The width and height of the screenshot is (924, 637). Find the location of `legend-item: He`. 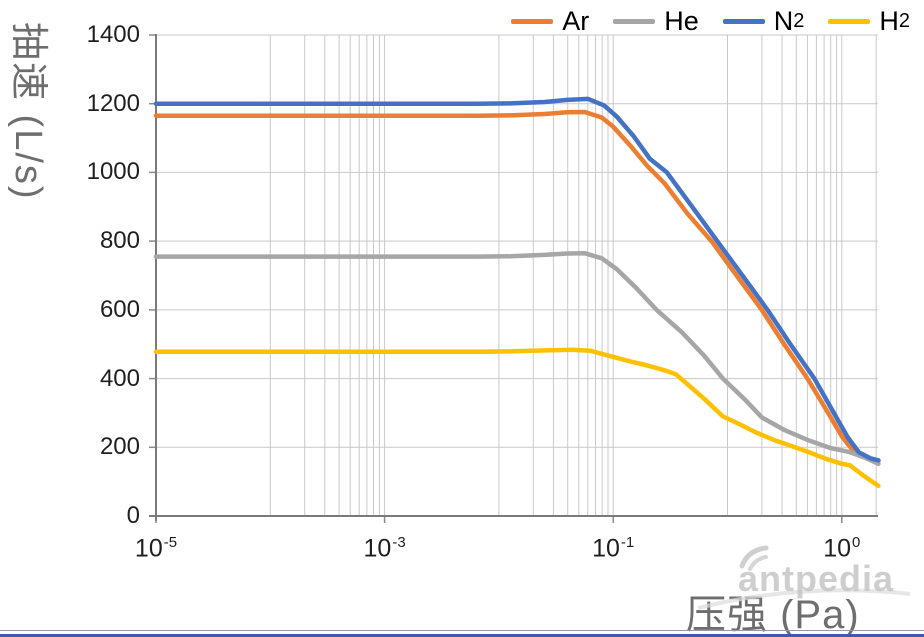

legend-item: He is located at coordinates (656, 21).